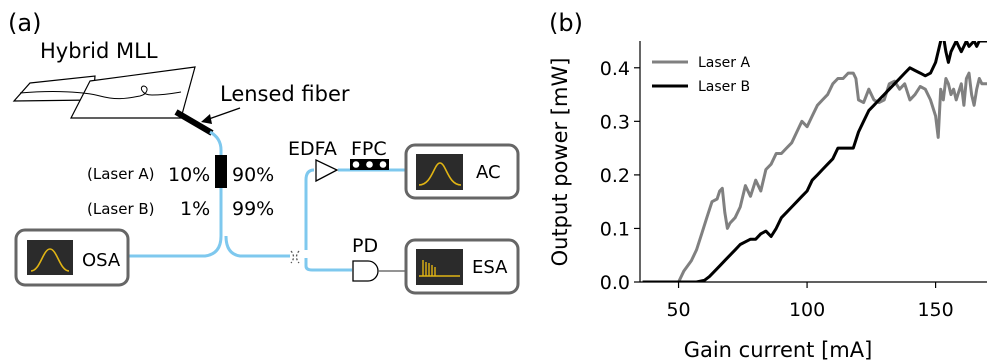  Describe the element at coordinates (615, 283) in the screenshot. I see `y-tick-label: 0.0` at that location.